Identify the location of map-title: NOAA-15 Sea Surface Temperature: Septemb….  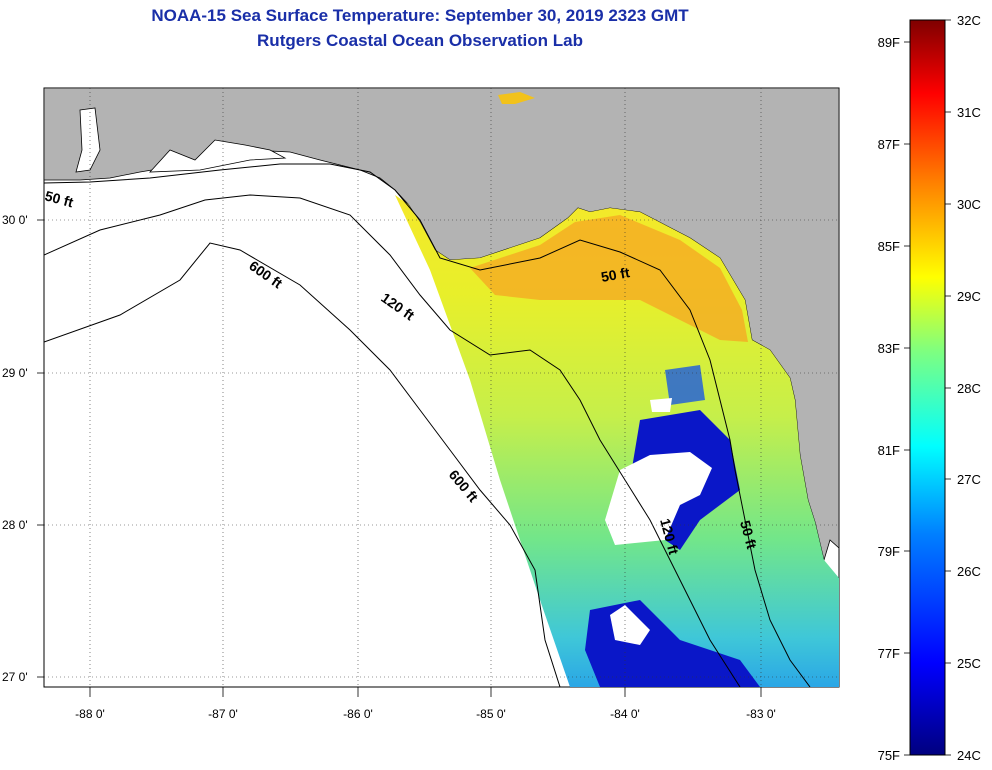
(420, 15).